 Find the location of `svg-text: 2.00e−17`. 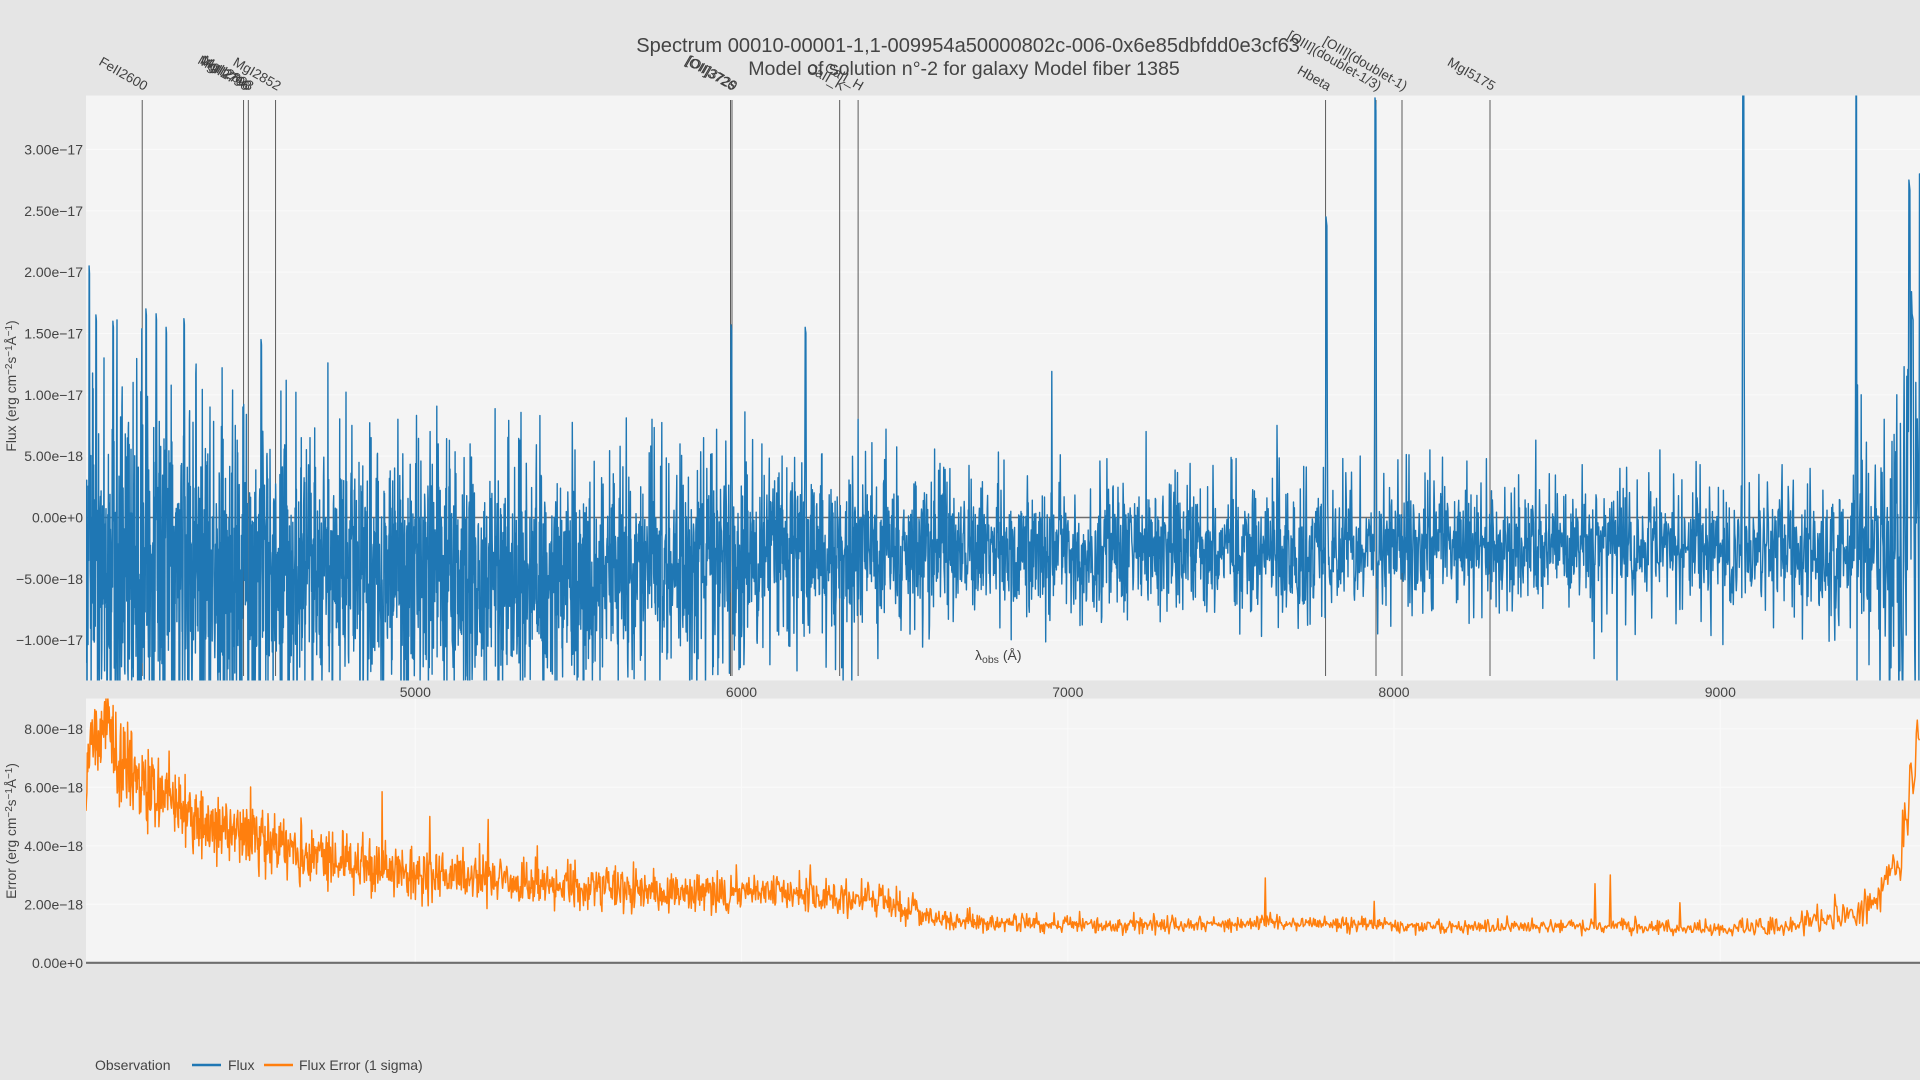

svg-text: 2.00e−17 is located at coordinates (53, 272).